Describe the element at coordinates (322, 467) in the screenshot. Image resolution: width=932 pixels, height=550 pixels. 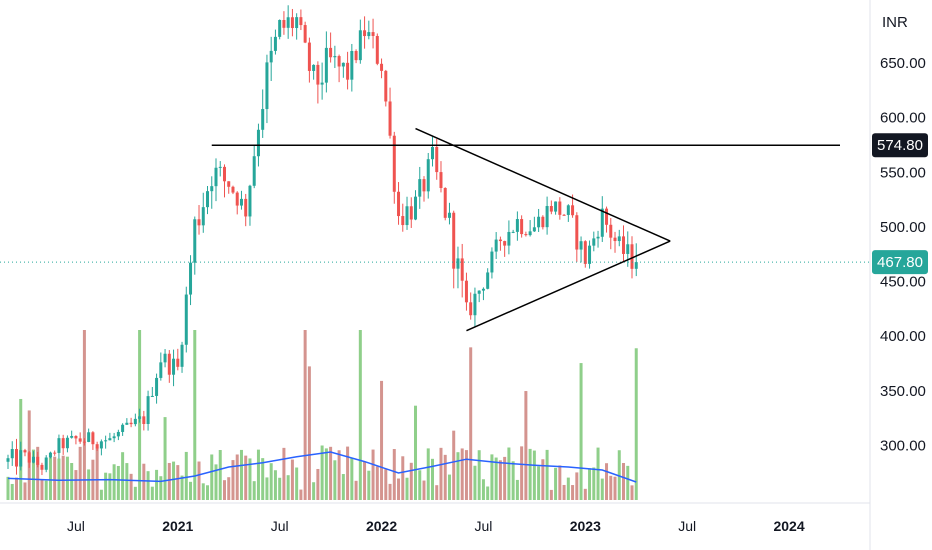
I see `volume-moving-average-line` at that location.